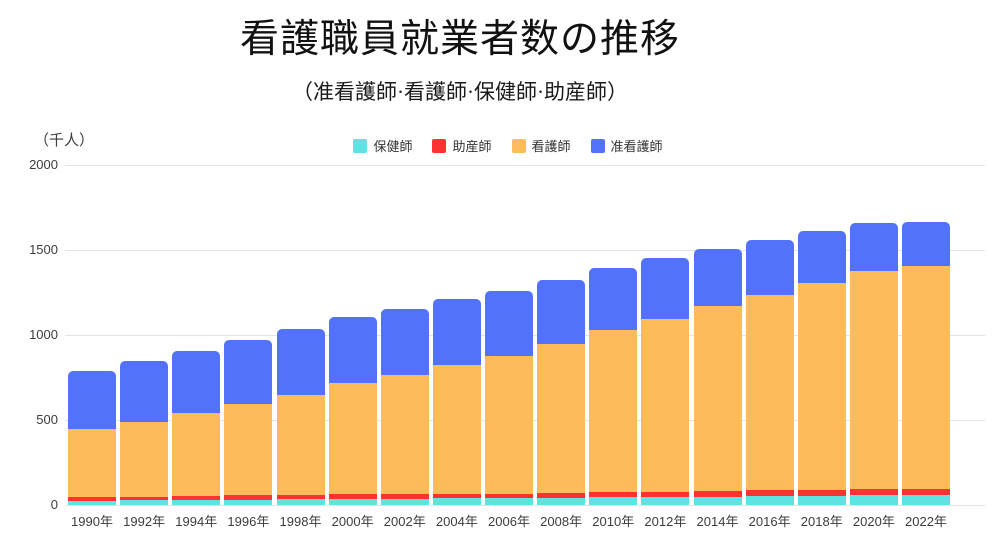 This screenshot has width=992, height=547. Describe the element at coordinates (144, 498) in the screenshot. I see `bar-1992-seg-josanshi` at that location.